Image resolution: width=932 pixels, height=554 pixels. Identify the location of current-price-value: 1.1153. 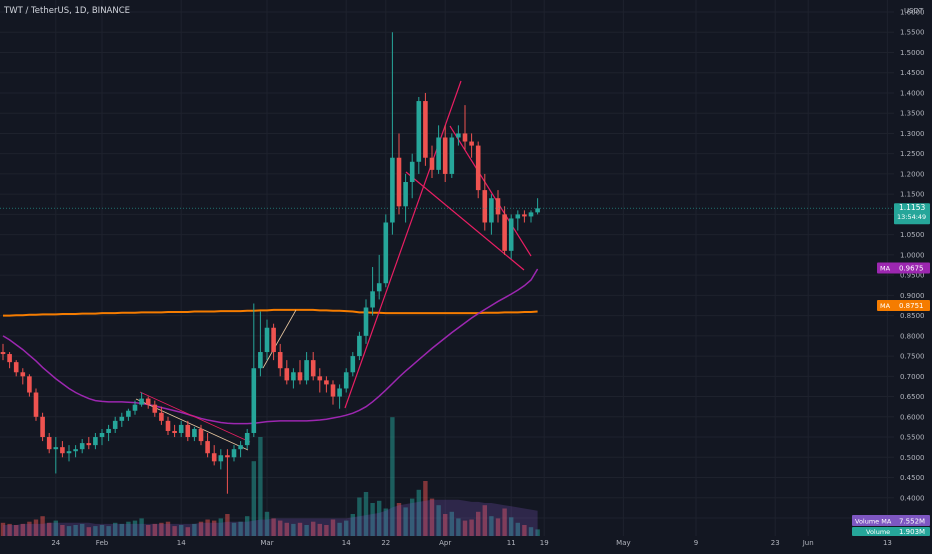
(912, 207).